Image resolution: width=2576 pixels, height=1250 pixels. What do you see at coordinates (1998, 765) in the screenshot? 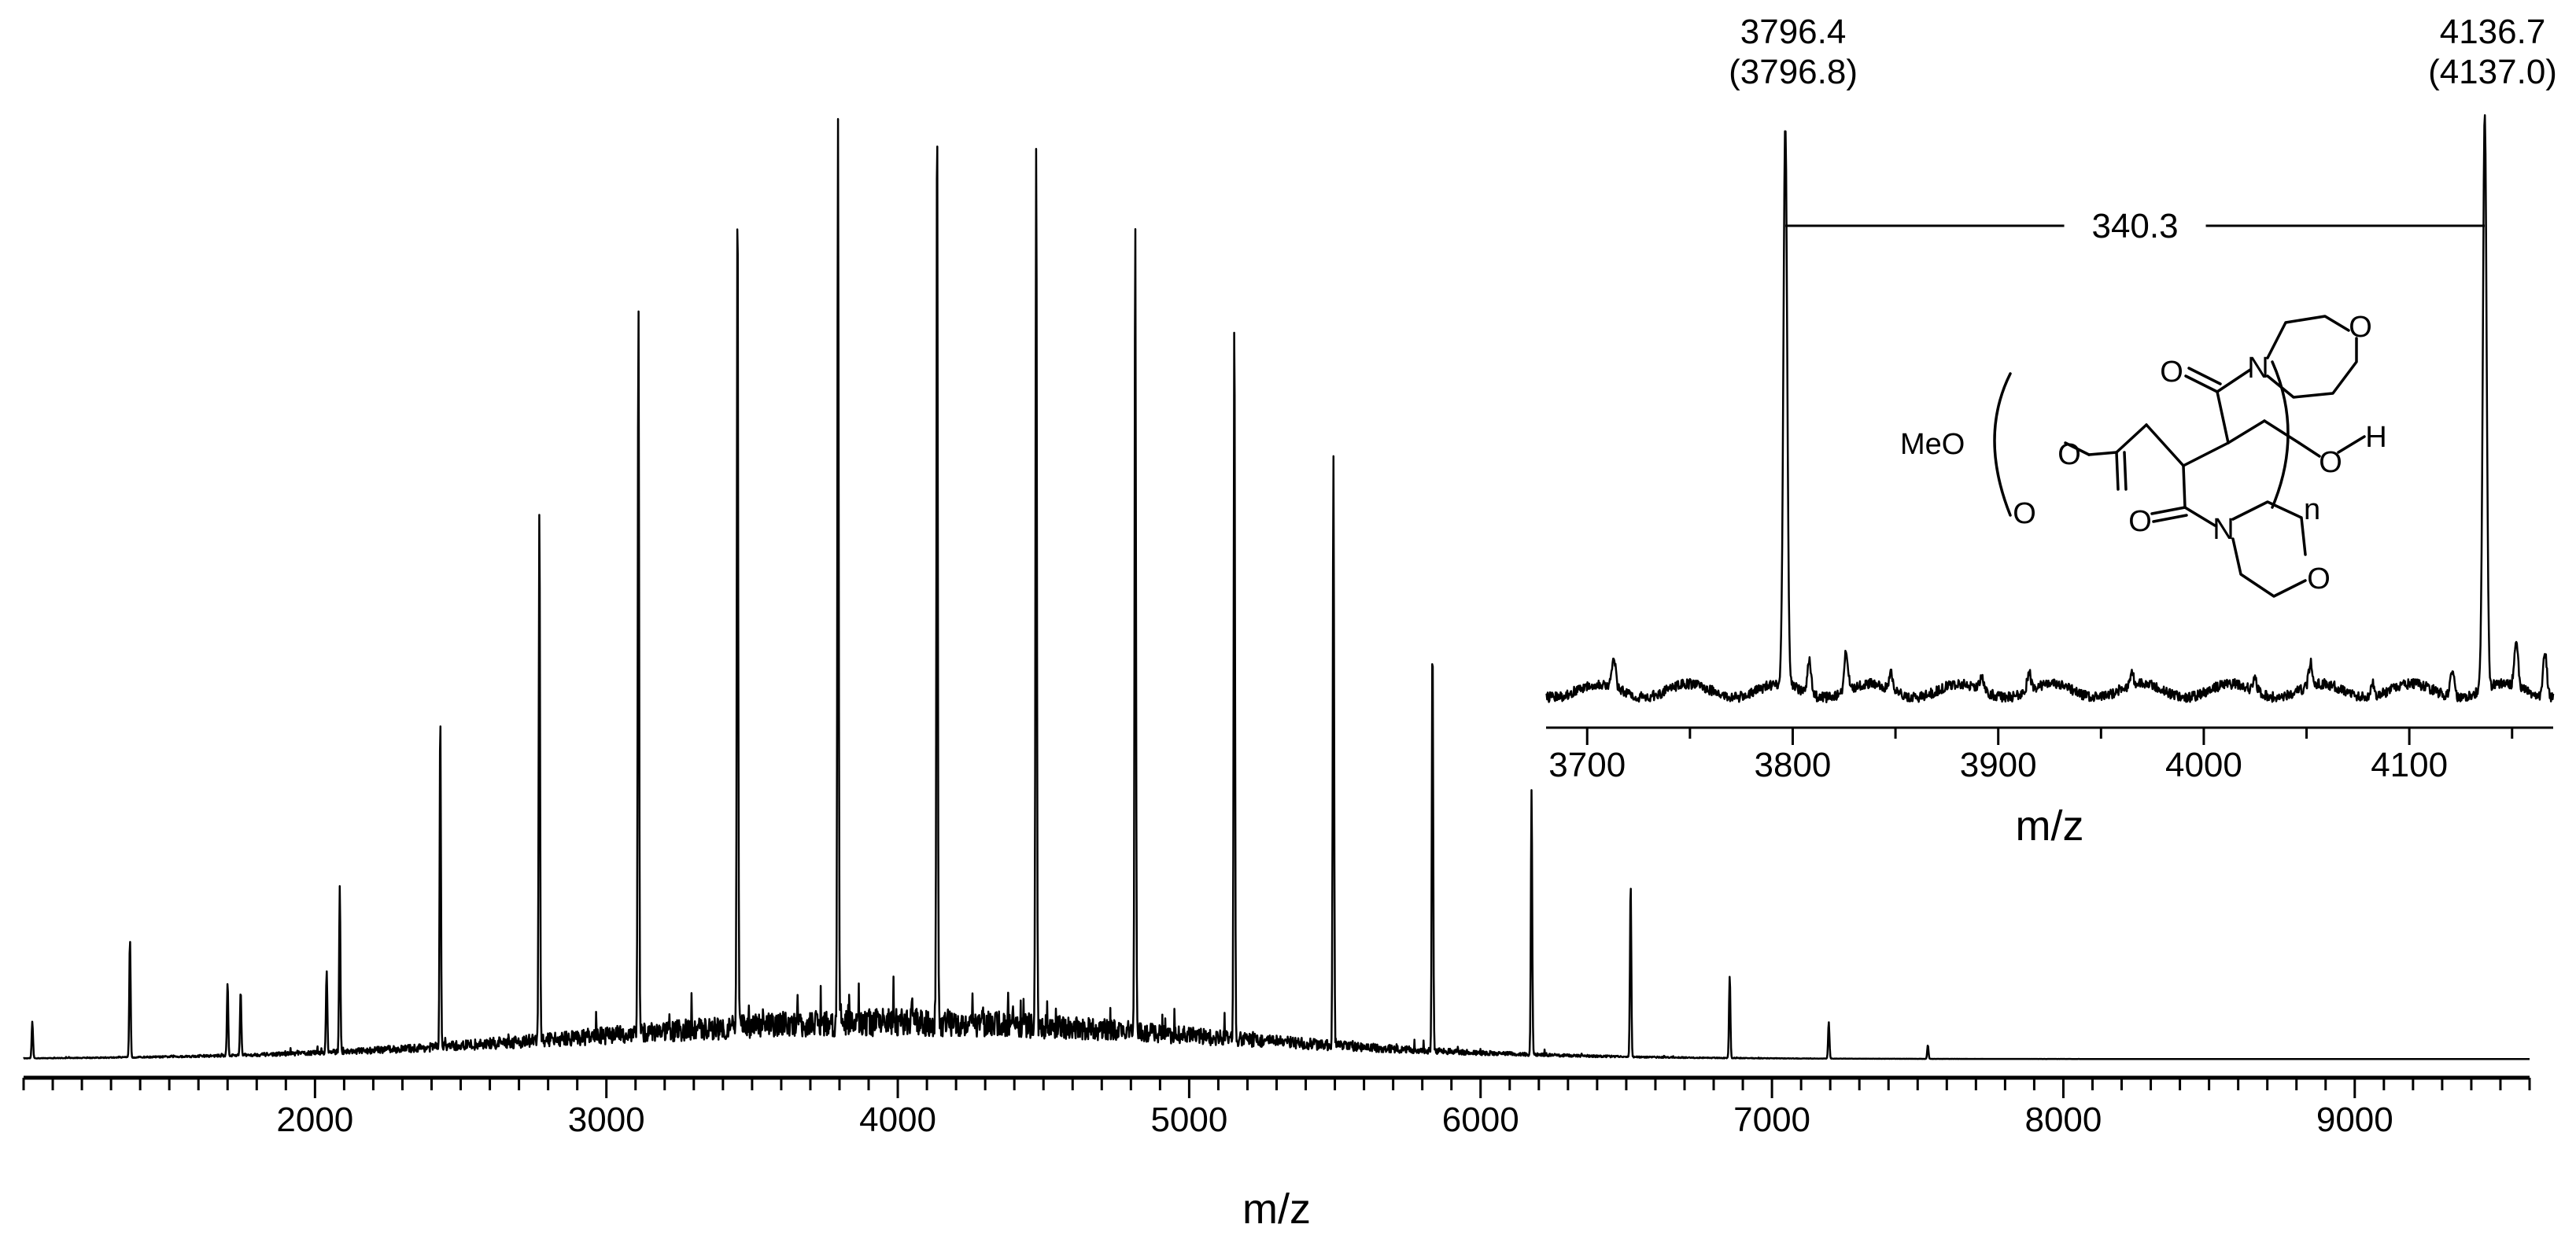
I see `x-tick-label: 3900` at bounding box center [1998, 765].